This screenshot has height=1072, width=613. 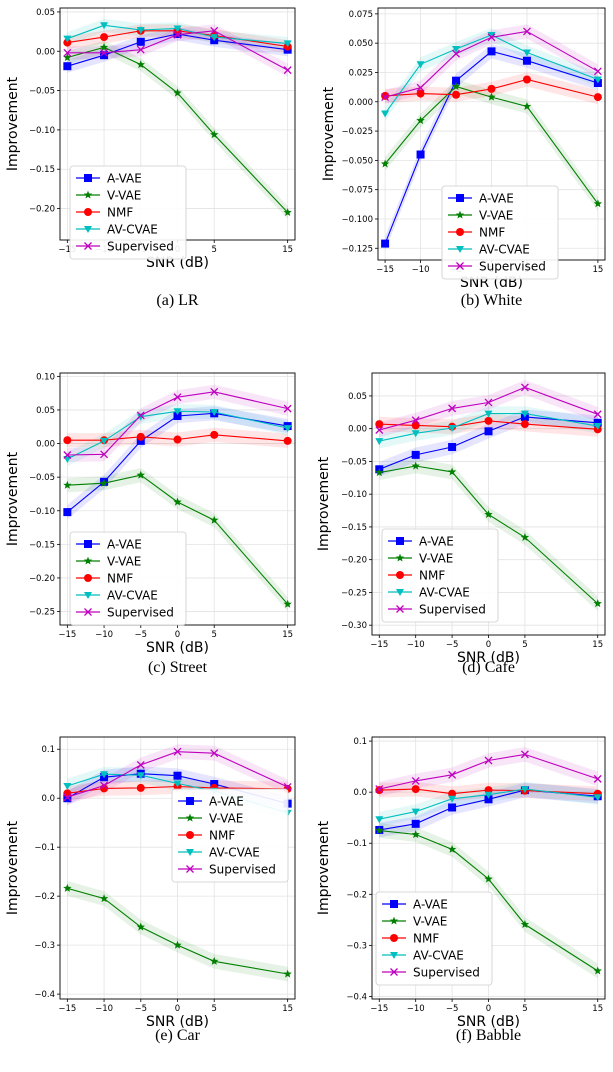 I want to click on subfigure-caption: (b) White, so click(x=491, y=300).